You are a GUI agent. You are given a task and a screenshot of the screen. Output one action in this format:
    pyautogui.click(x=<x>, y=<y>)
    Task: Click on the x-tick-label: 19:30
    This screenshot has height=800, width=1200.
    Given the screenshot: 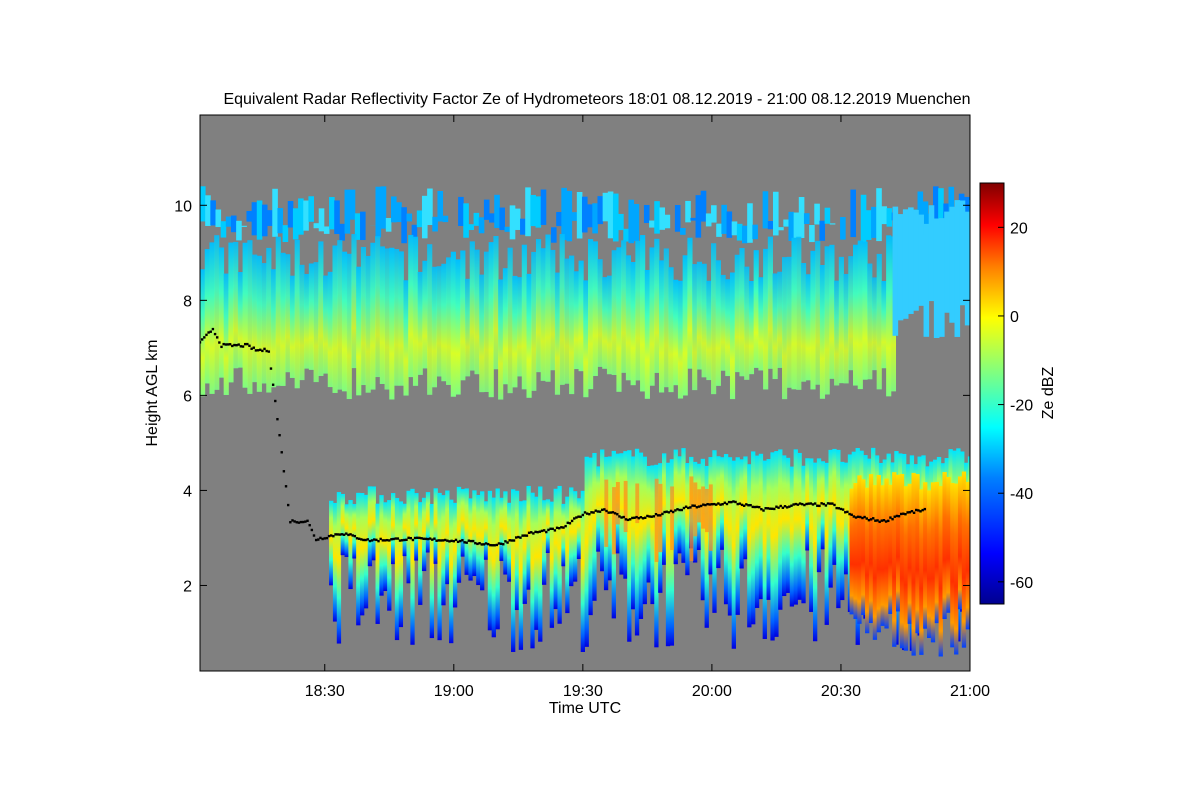 What is the action you would take?
    pyautogui.click(x=583, y=691)
    